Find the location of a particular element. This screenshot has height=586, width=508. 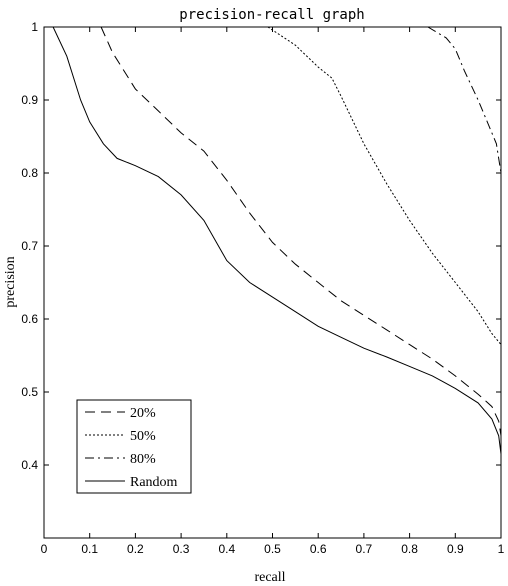

y-tick-label: 0.9 is located at coordinates (29, 100).